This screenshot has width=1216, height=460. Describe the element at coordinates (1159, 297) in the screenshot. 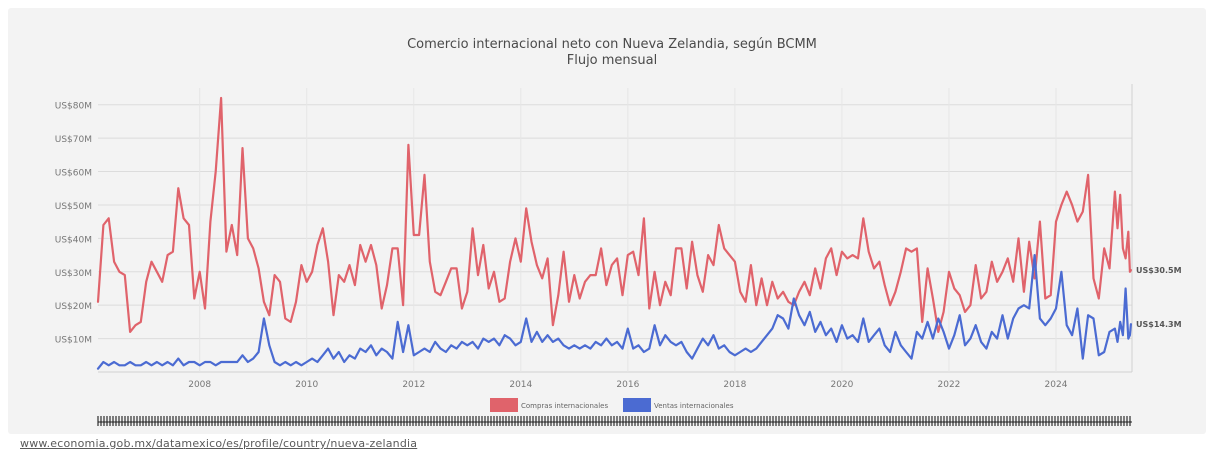

I see `end-label-layer: US$30.5M US$14.3M` at that location.